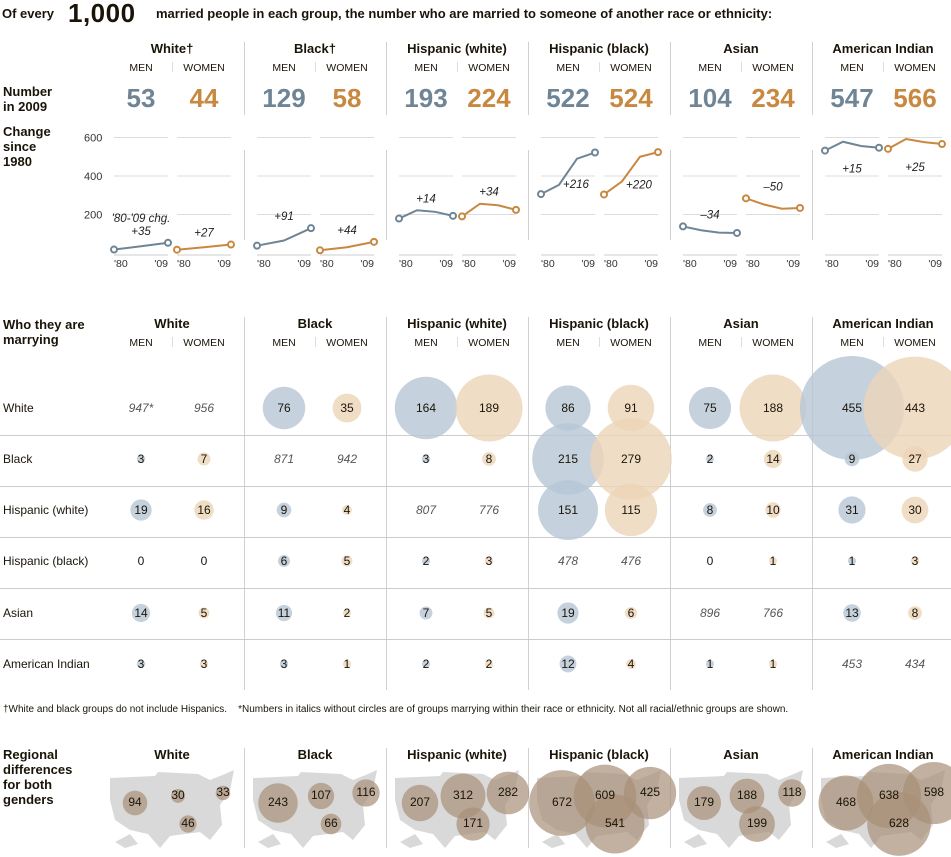  I want to click on women-2009-number: 224, so click(489, 98).